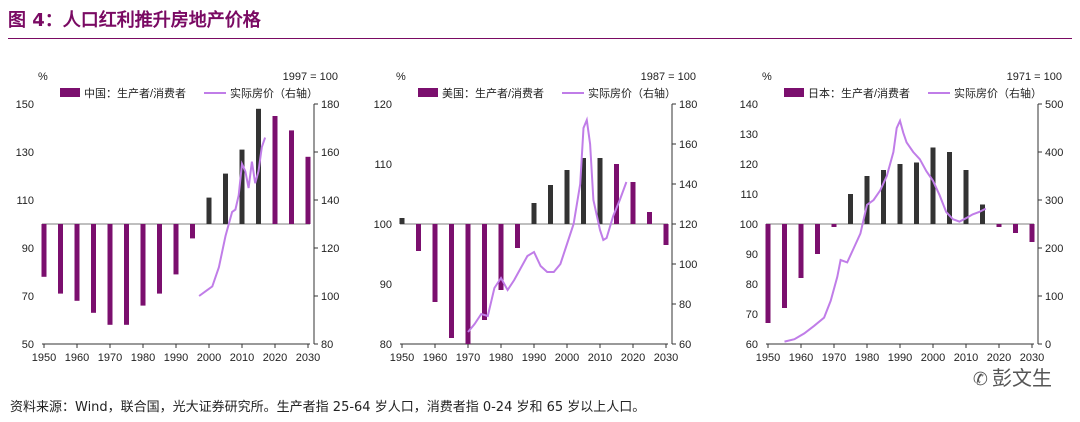  I want to click on y-tick-label: 50, so click(28, 345).